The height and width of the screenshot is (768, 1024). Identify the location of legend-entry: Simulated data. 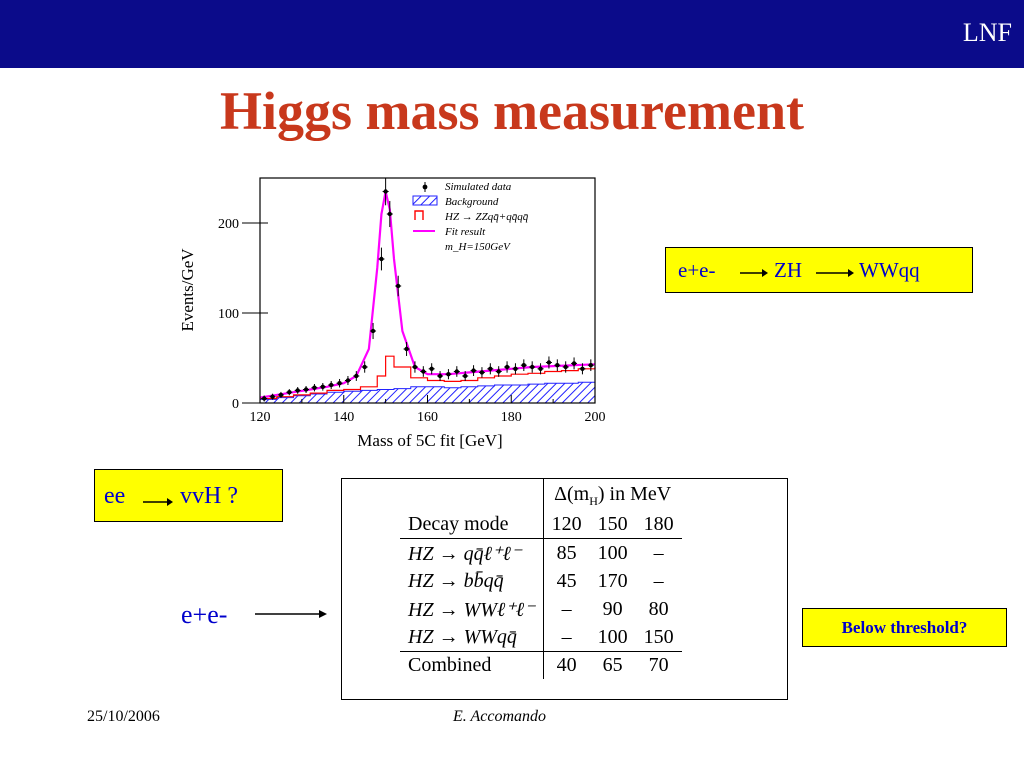
(467, 187).